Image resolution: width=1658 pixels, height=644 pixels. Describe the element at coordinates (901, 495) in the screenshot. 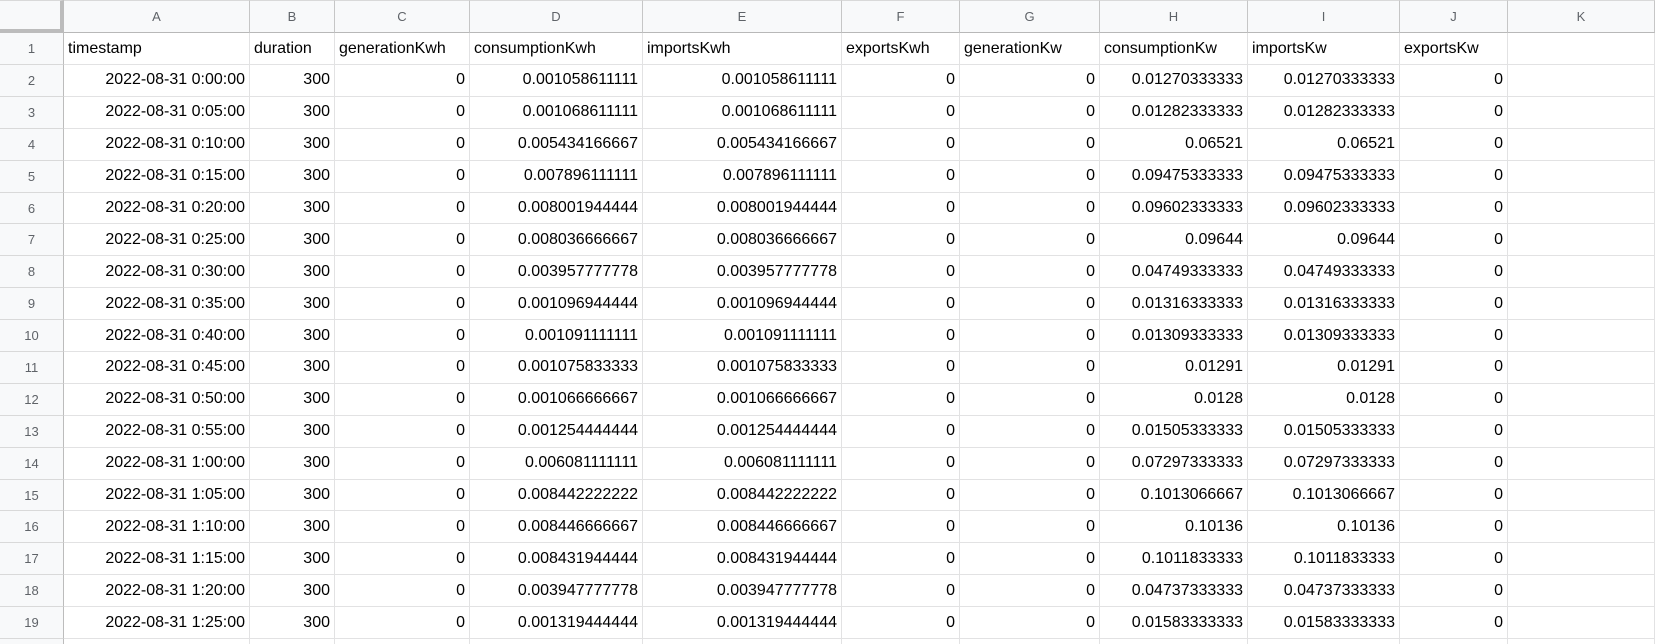

I see `cell-f15: 0` at that location.